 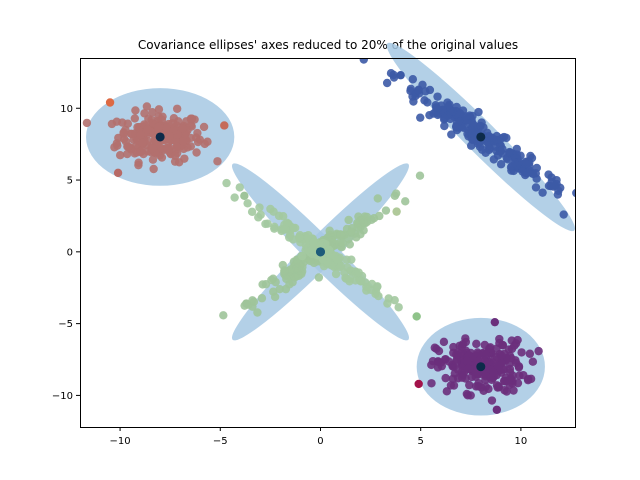 I want to click on x-tick-label: −10, so click(x=120, y=441).